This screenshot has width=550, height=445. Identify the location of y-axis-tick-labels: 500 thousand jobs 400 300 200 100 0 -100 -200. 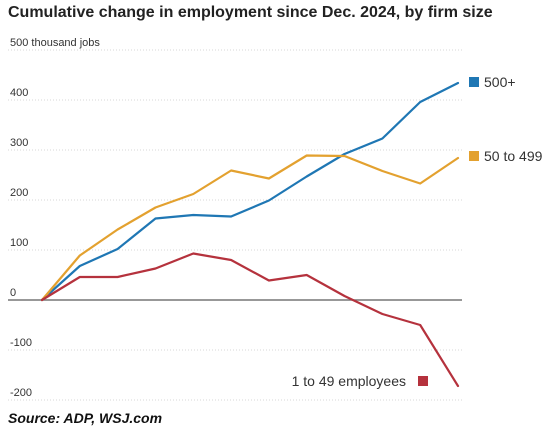
(55, 218).